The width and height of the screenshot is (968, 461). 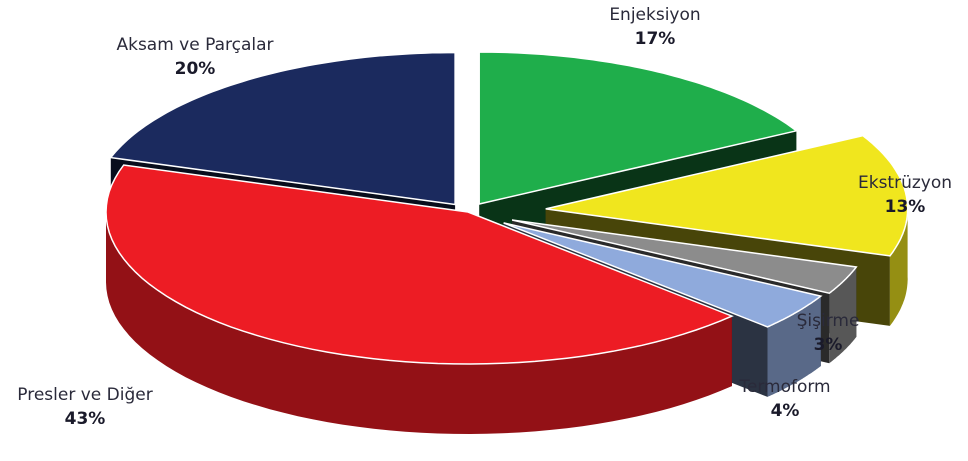 I want to click on slice-value-label: 13%, so click(x=905, y=207).